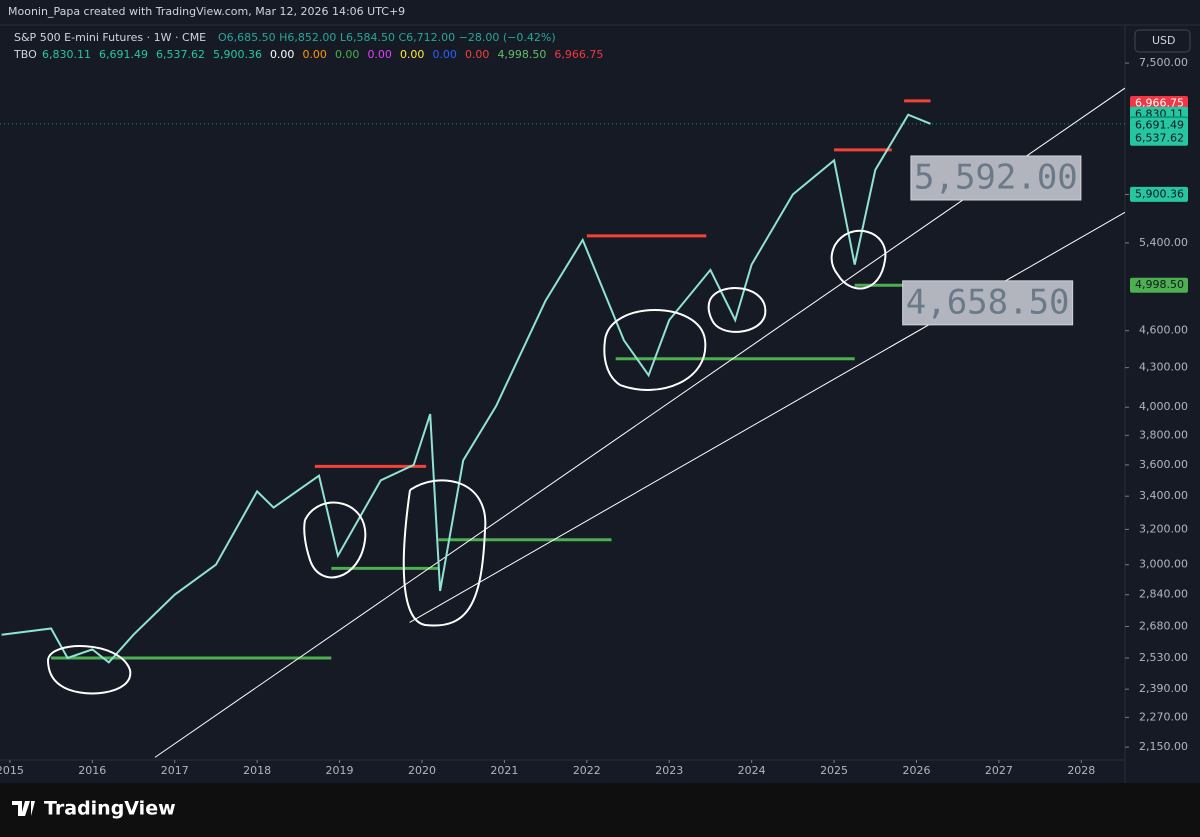 This screenshot has height=837, width=1200. I want to click on y-tick-label: 3,800.00, so click(1163, 434).